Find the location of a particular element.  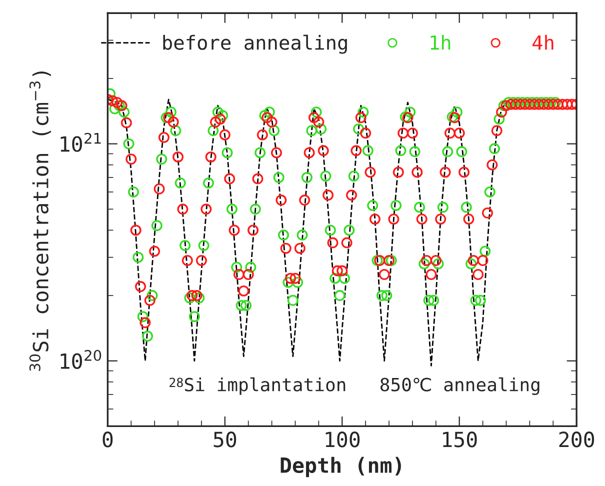

x-tick-label: 200 is located at coordinates (576, 440).